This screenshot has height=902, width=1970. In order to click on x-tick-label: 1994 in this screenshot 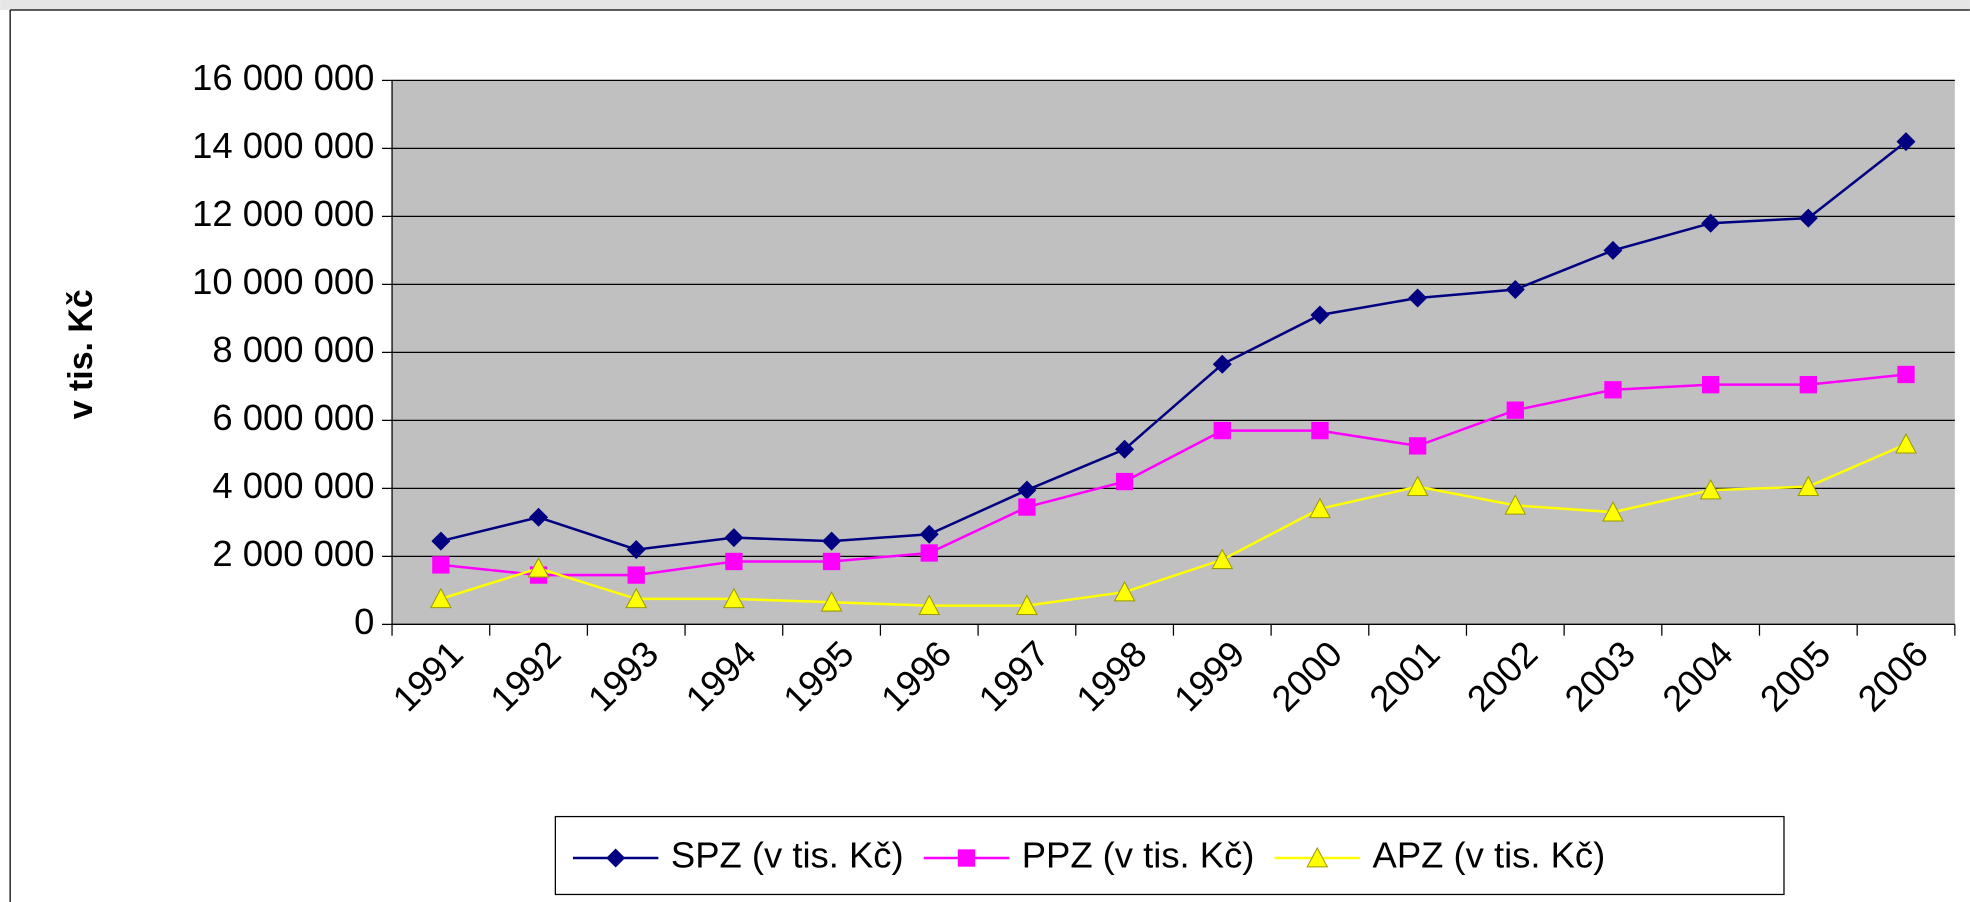, I will do `click(721, 676)`.